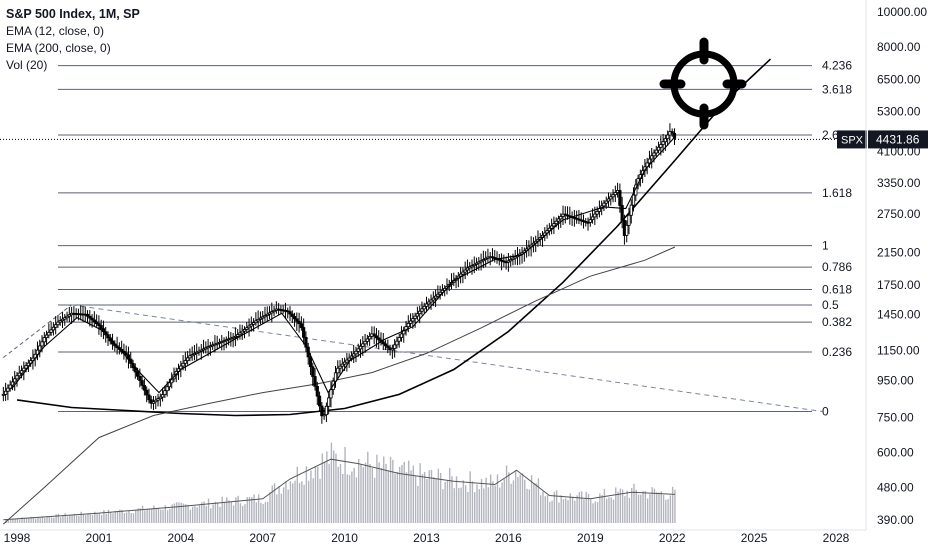  What do you see at coordinates (55, 31) in the screenshot?
I see `indicator-ema-12: EMA (12, close, 0)` at bounding box center [55, 31].